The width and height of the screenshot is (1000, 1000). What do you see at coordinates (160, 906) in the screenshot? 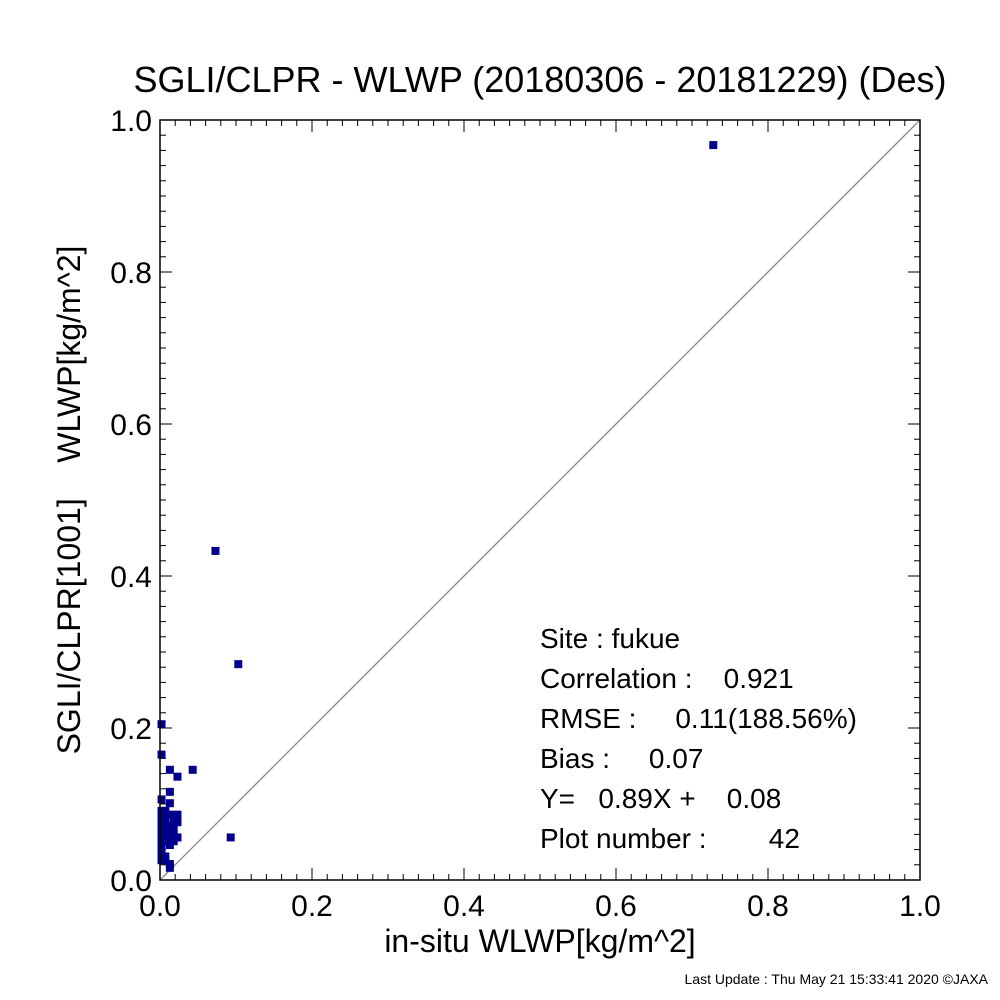
I see `x-tick-label: 0.0` at bounding box center [160, 906].